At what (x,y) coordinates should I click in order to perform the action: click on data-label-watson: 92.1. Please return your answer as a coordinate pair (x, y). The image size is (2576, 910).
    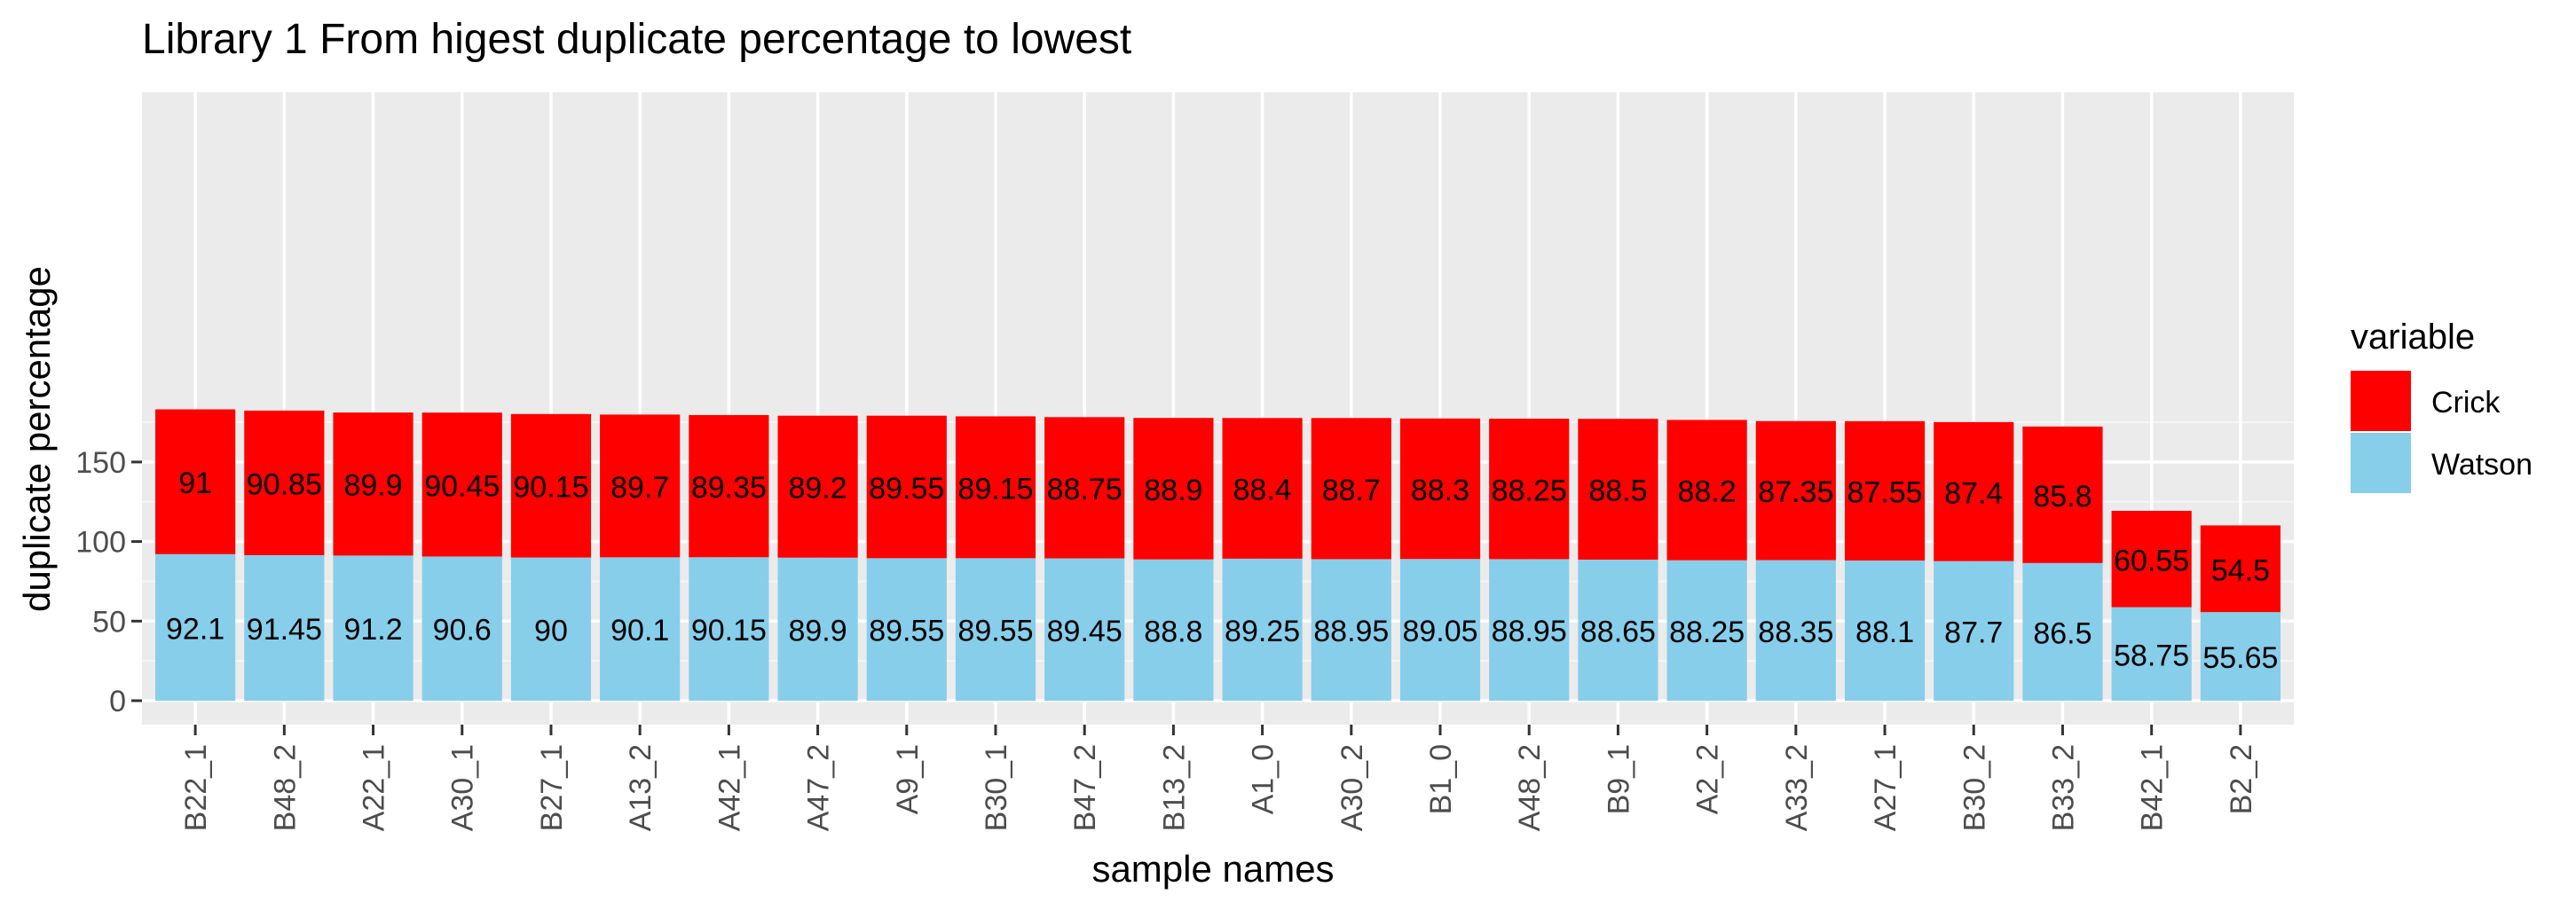
    Looking at the image, I should click on (196, 629).